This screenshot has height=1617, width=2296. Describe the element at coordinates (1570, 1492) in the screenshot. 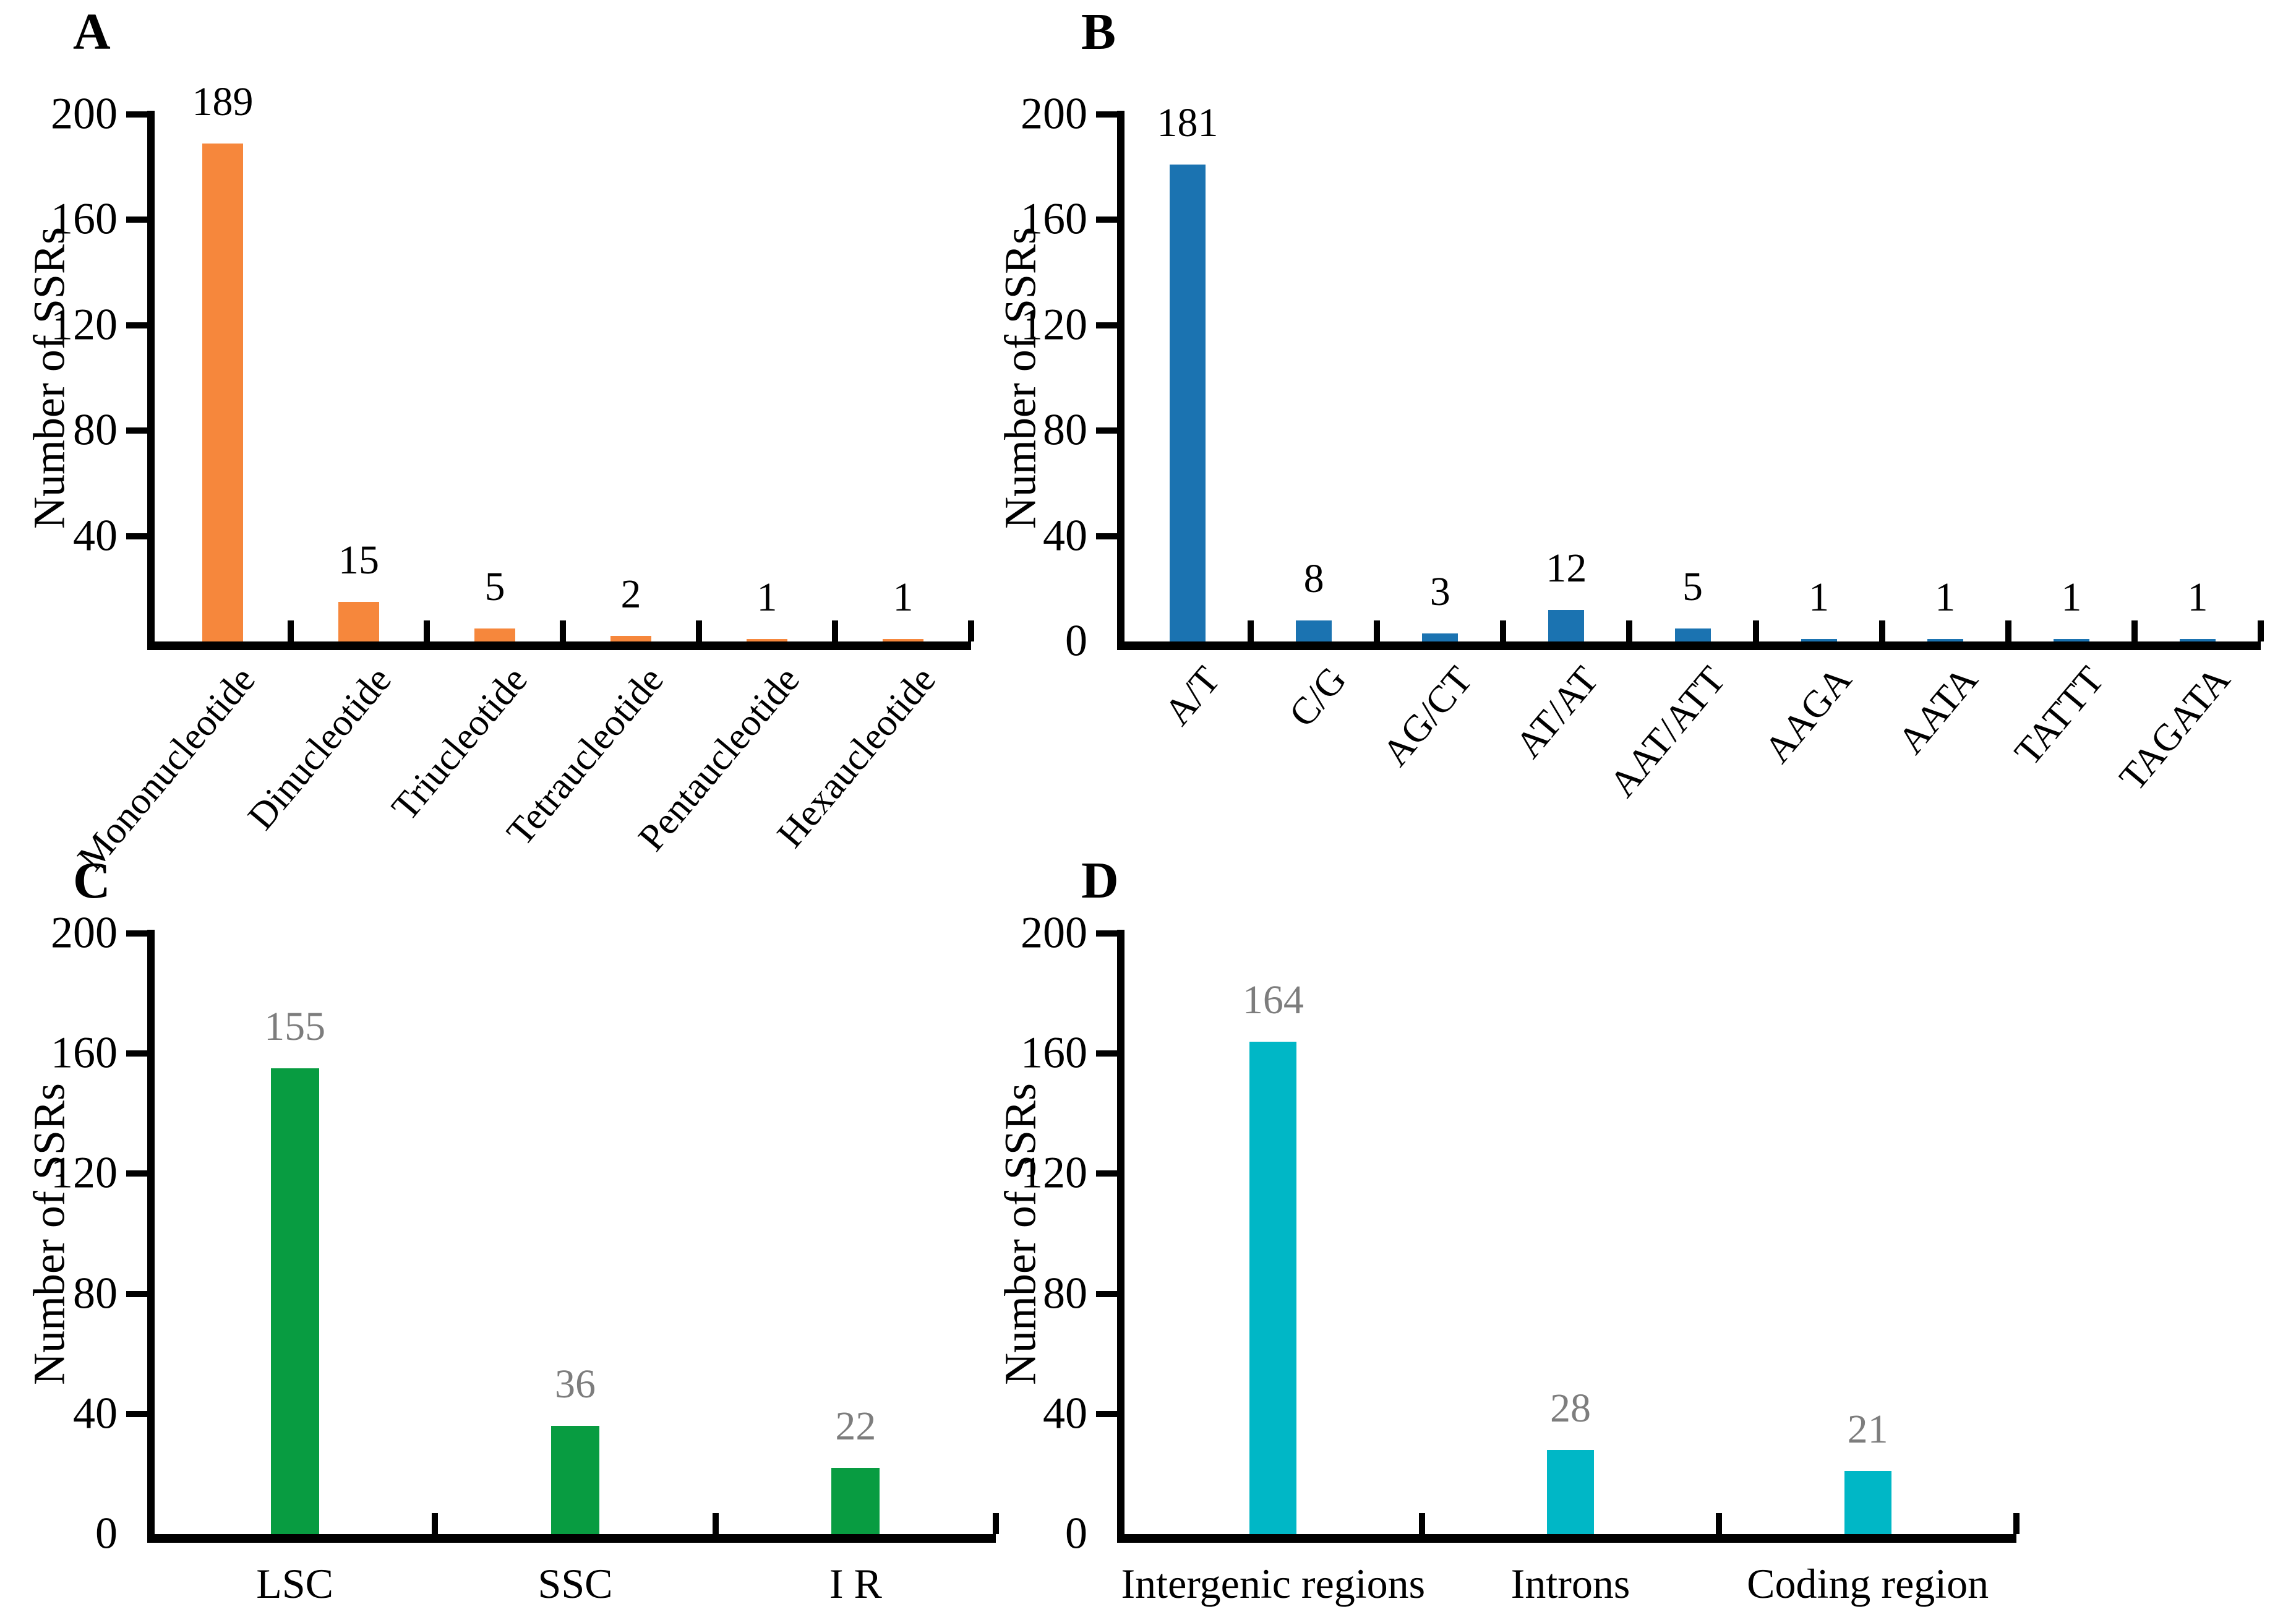

I see `bar-introns` at that location.